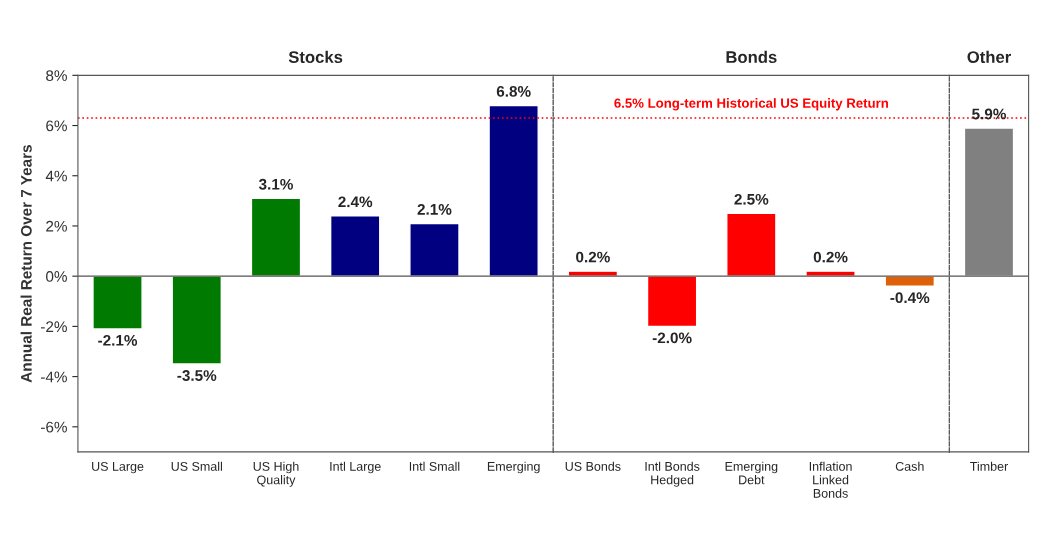 The image size is (1039, 538). Describe the element at coordinates (197, 375) in the screenshot. I see `data-label: -3.5%` at that location.